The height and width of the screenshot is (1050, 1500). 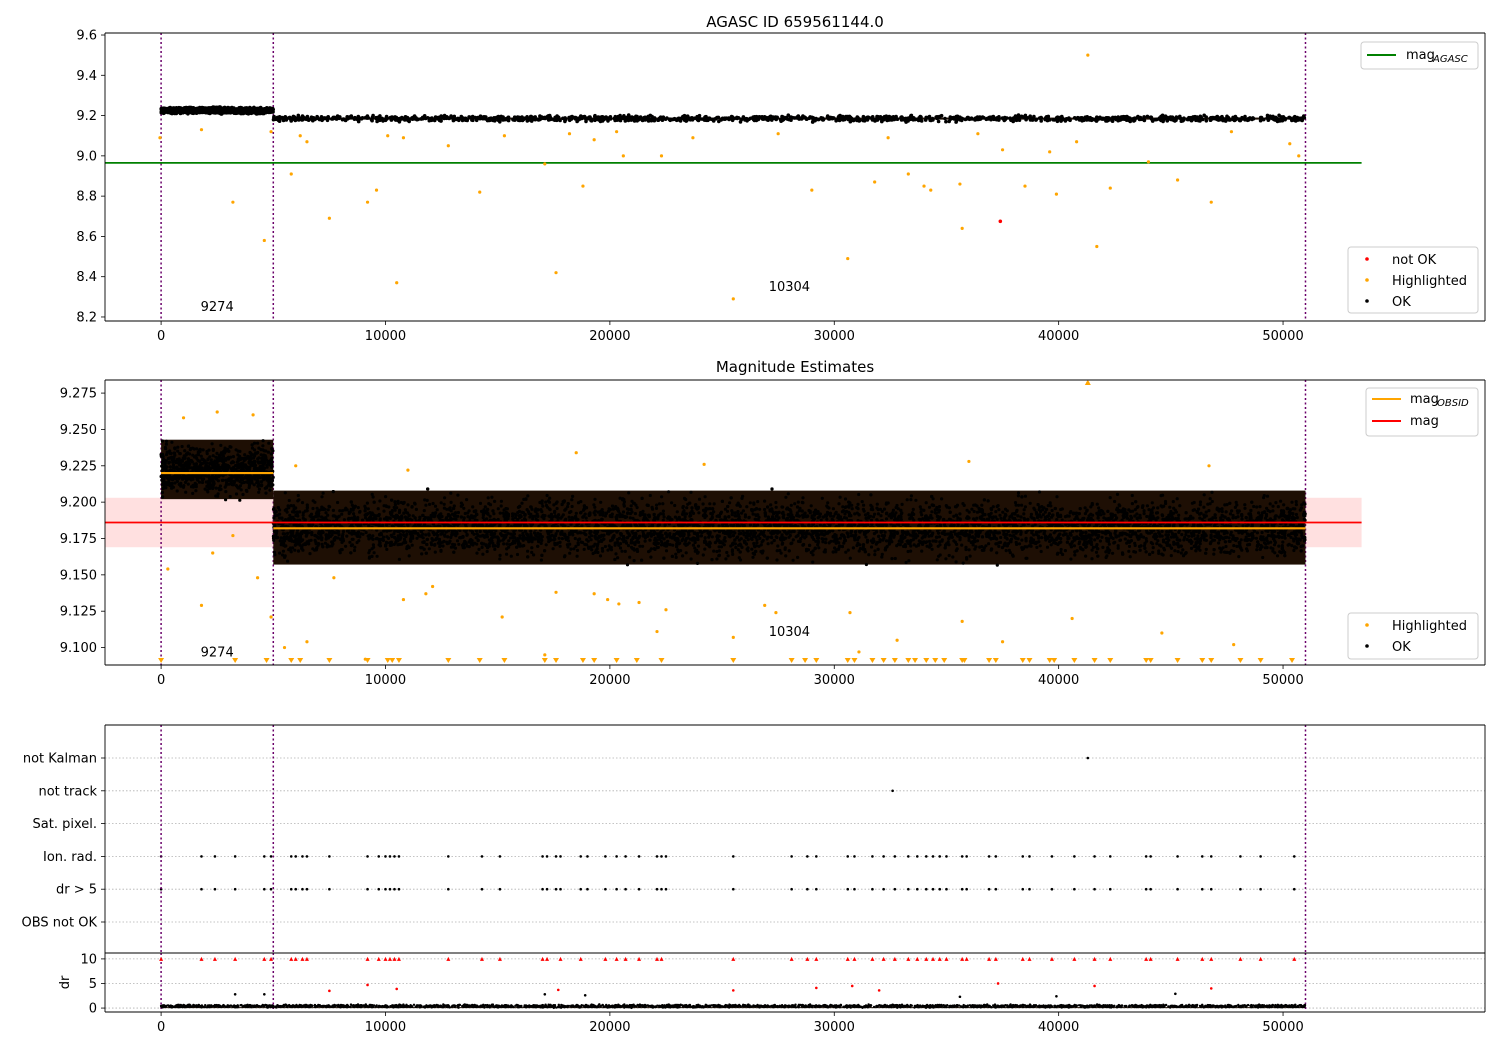 I want to click on ok-points, so click(x=217, y=470).